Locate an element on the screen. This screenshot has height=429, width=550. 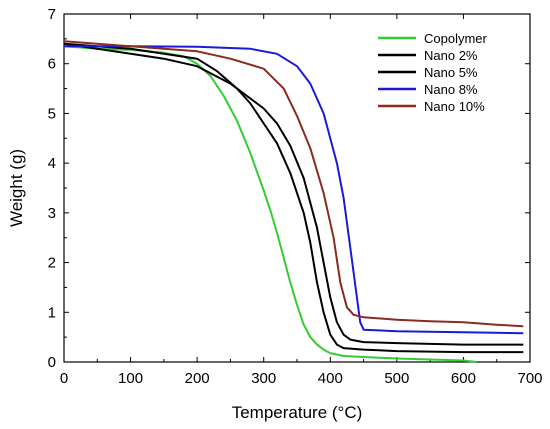
legend-label: Nano 10% is located at coordinates (454, 106).